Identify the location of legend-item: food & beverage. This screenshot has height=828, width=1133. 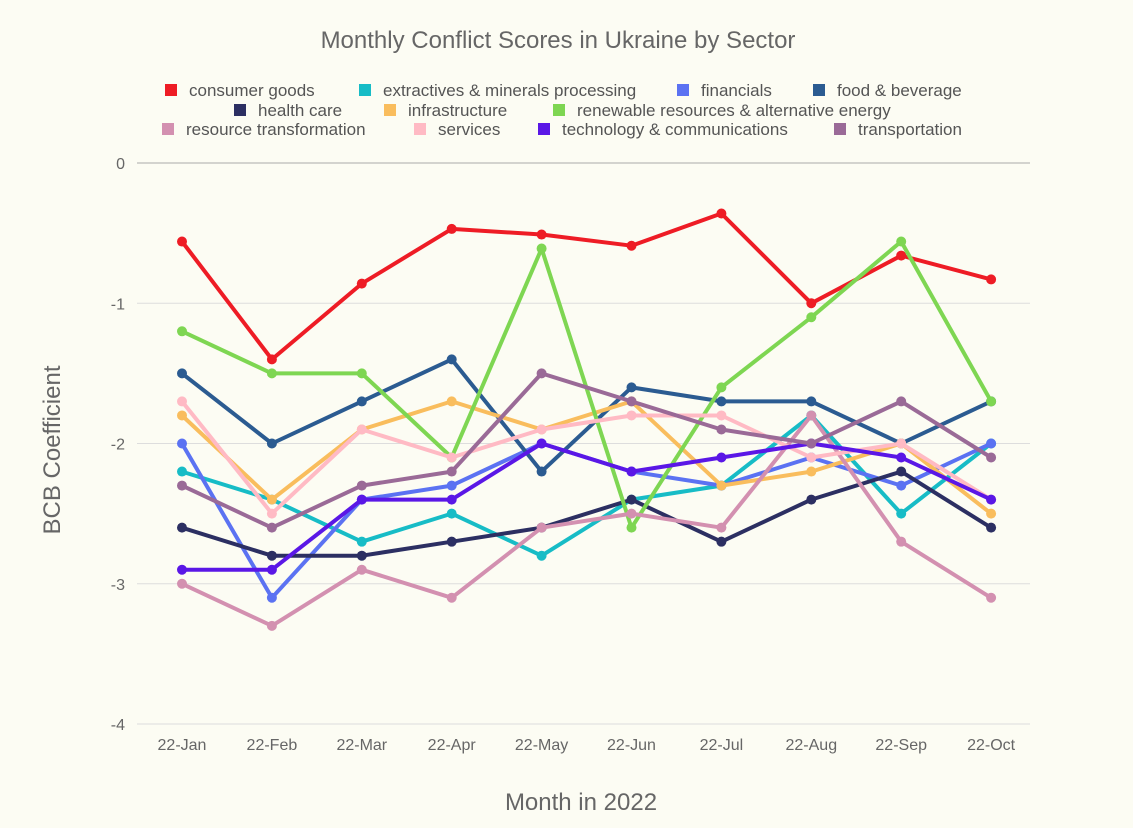
(887, 90).